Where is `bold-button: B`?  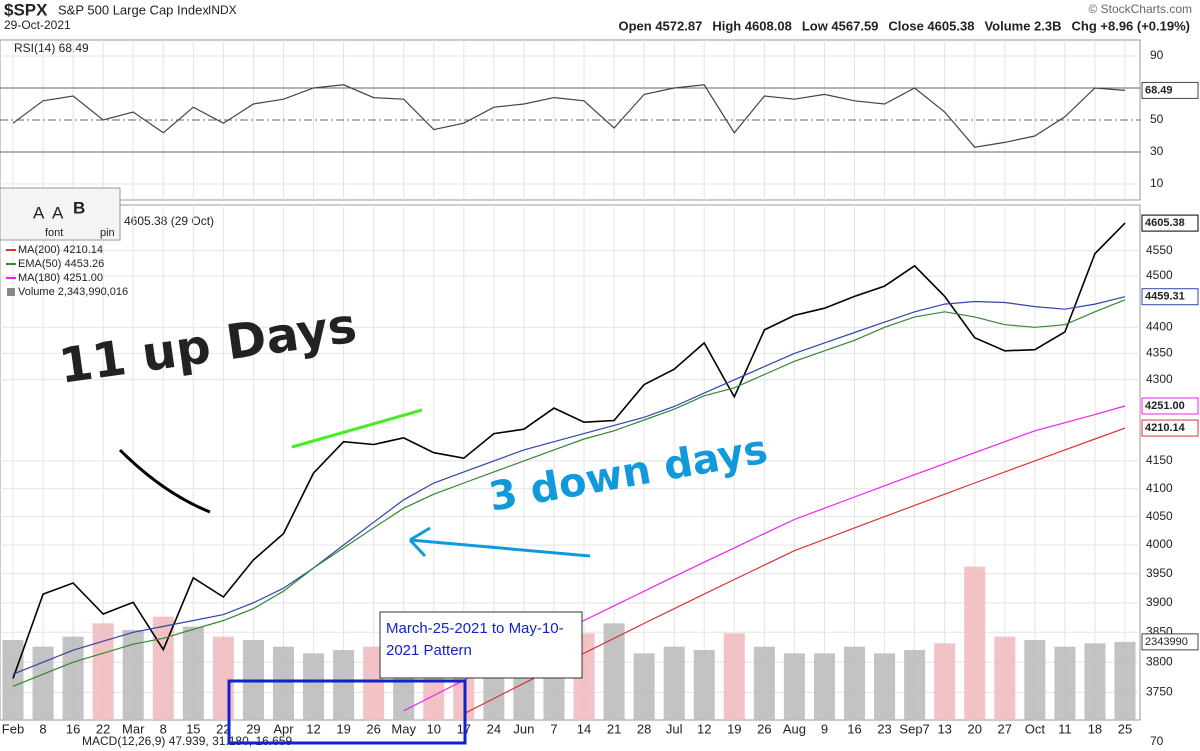
bold-button: B is located at coordinates (79, 207).